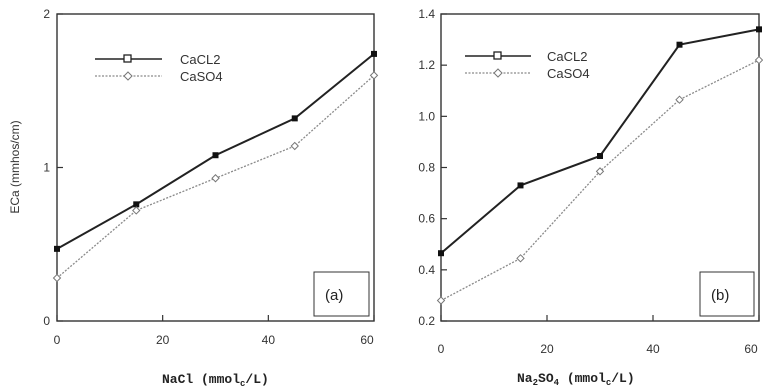  What do you see at coordinates (201, 76) in the screenshot?
I see `legend-a-label-caso4: CaSO4` at bounding box center [201, 76].